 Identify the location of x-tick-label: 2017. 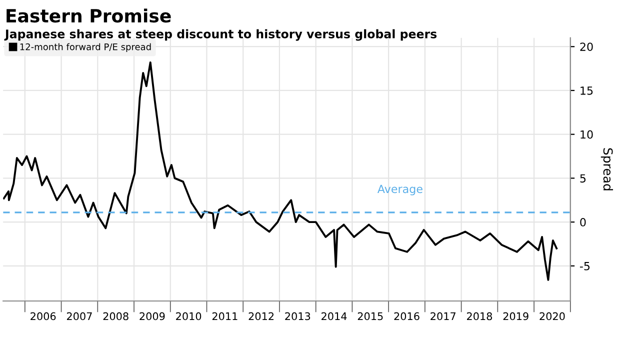
(443, 316).